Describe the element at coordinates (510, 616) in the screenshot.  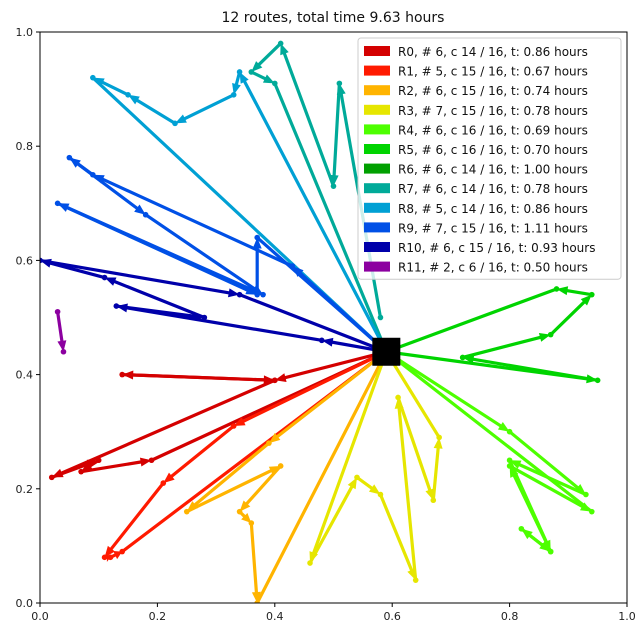
I see `x-tick-label: 0.8` at that location.